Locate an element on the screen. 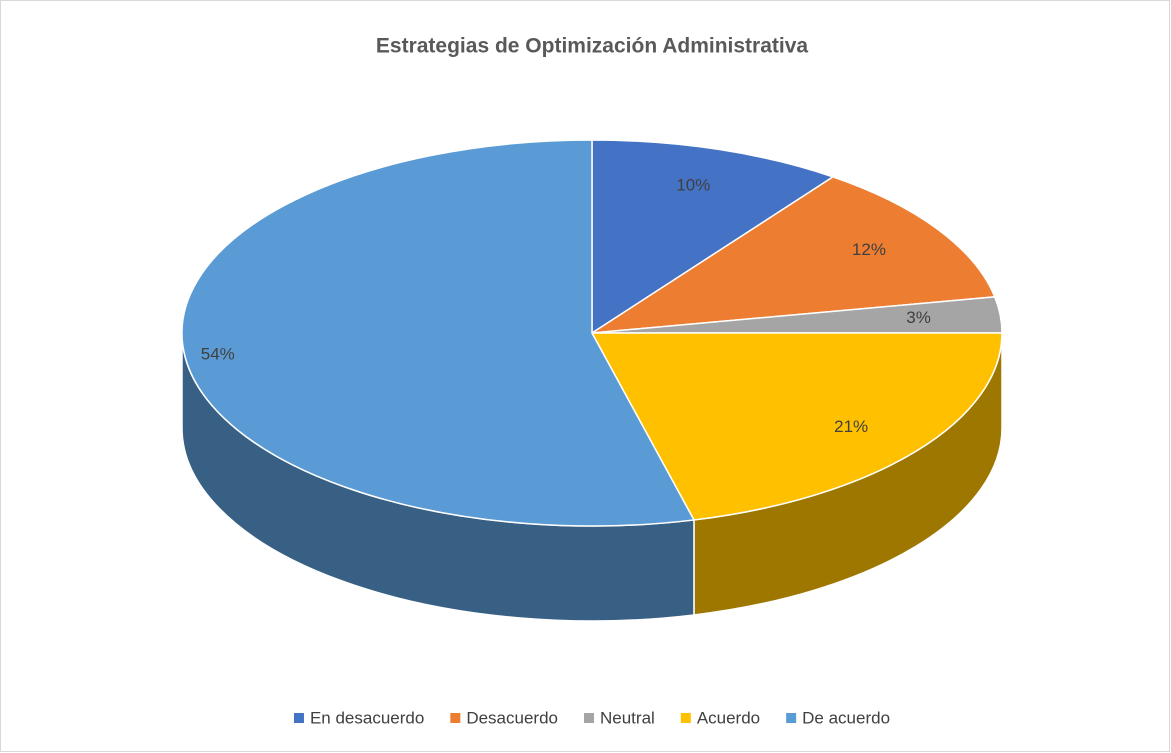 The image size is (1171, 753). legend-label: En desacuerdo is located at coordinates (367, 717).